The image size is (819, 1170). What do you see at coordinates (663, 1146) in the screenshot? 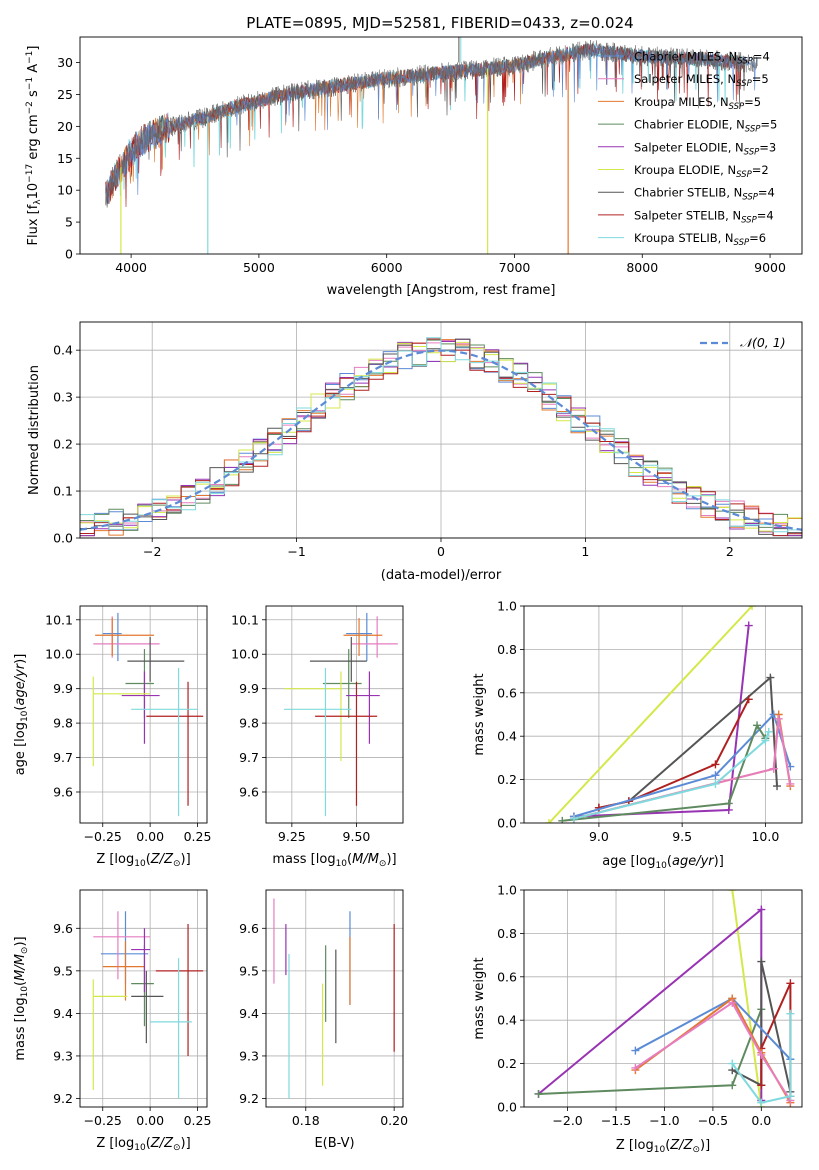
I see `x-axis-label: Z [log10(Z/Z⊙)]` at bounding box center [663, 1146].